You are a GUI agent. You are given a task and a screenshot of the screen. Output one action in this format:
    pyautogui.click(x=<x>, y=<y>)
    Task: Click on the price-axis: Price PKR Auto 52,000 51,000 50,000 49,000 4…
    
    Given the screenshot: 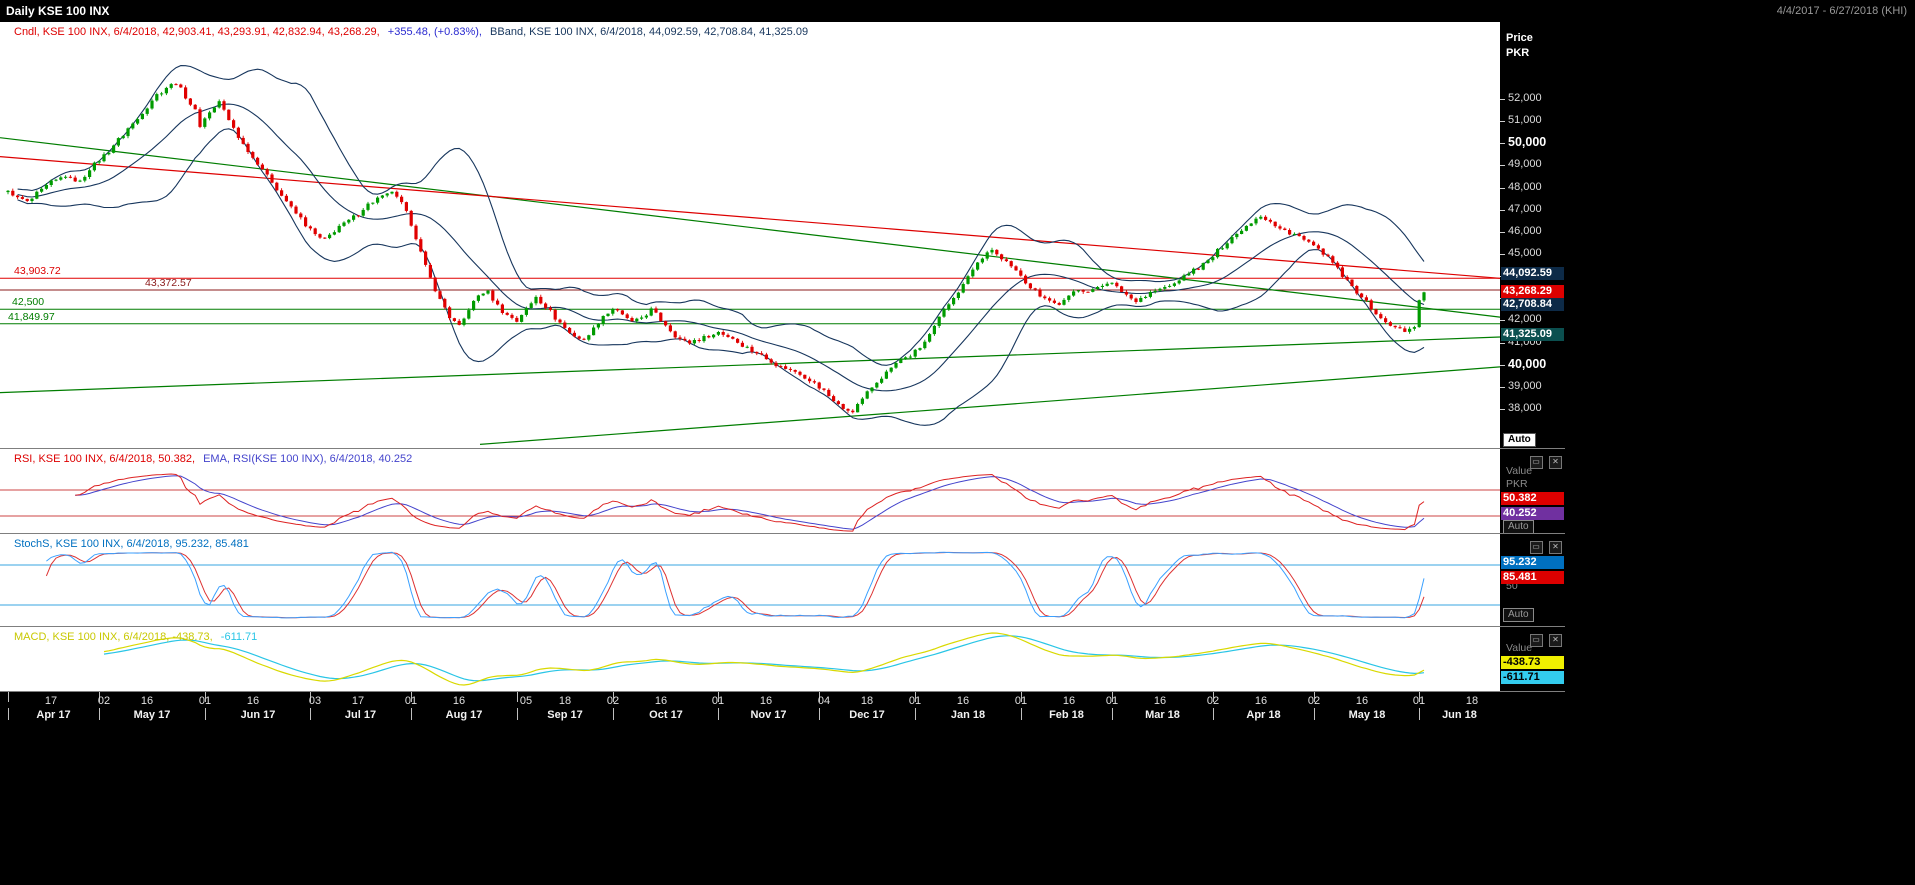 What is the action you would take?
    pyautogui.click(x=1532, y=235)
    